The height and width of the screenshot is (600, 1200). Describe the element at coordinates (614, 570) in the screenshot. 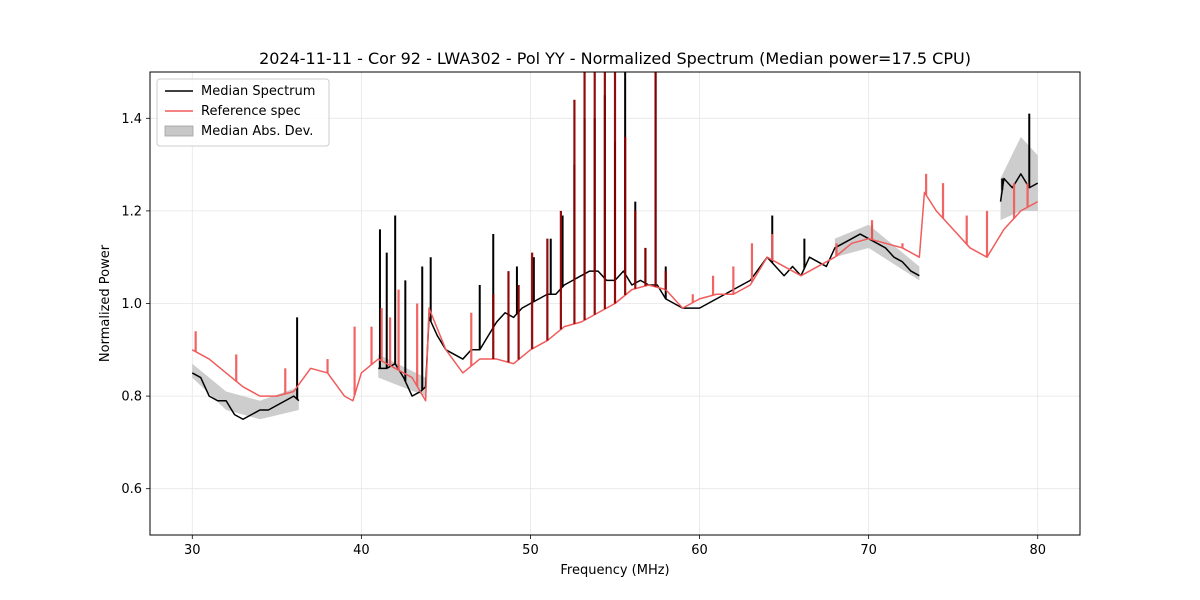

I see `x-axis-label: Frequency (MHz)` at that location.